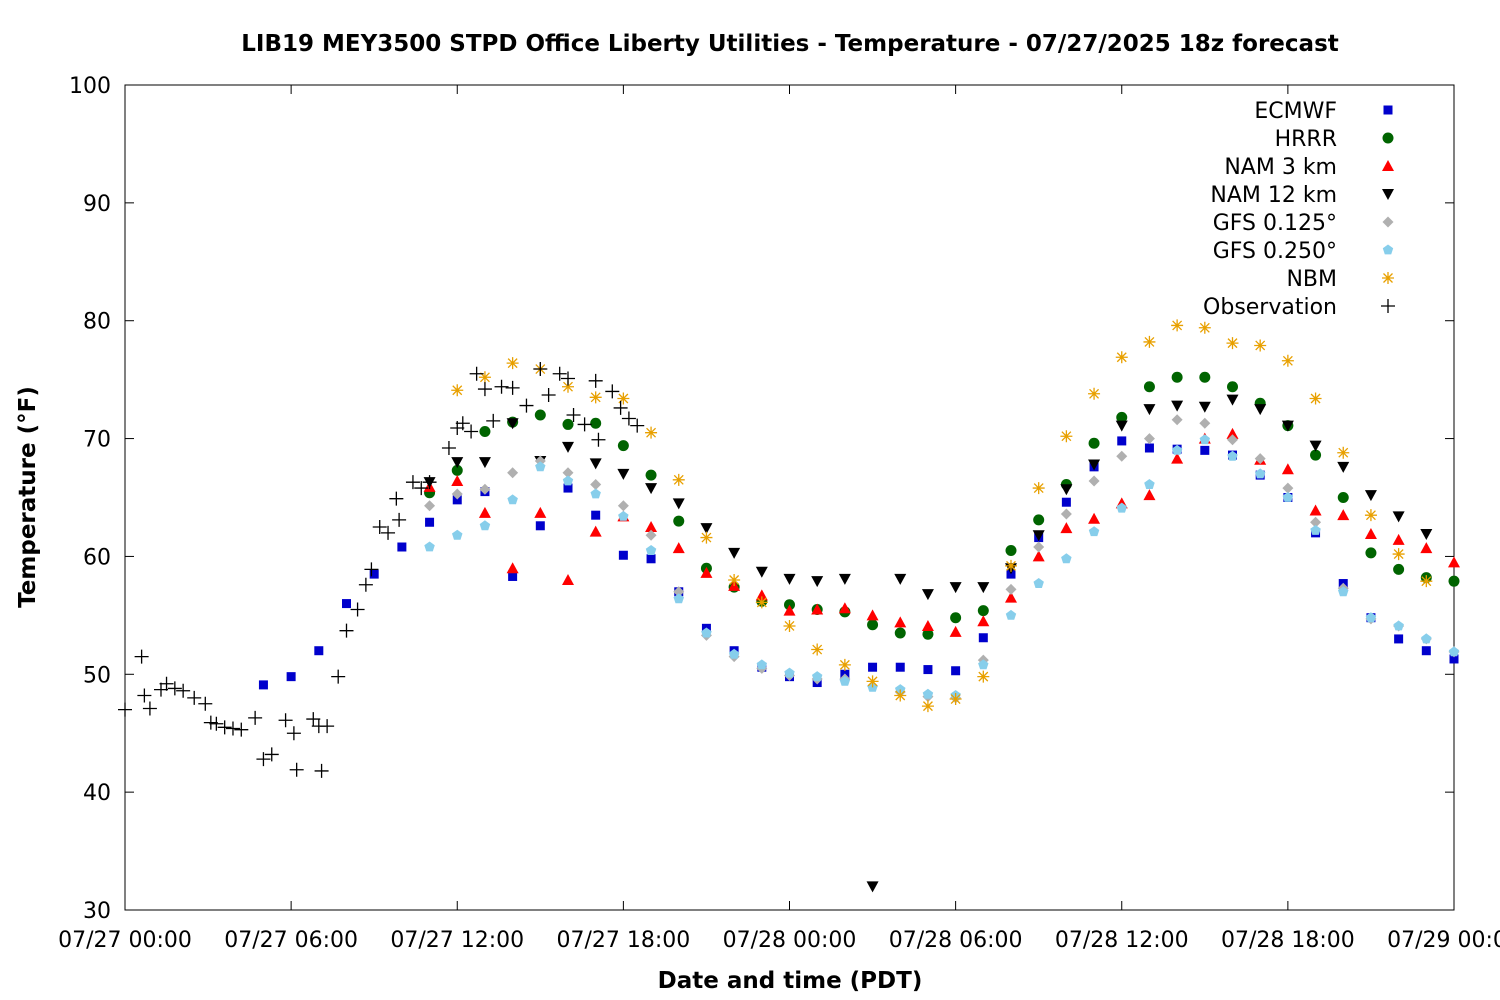 The height and width of the screenshot is (1000, 1500). I want to click on x-tick-label: 07/28 06:00, so click(956, 940).